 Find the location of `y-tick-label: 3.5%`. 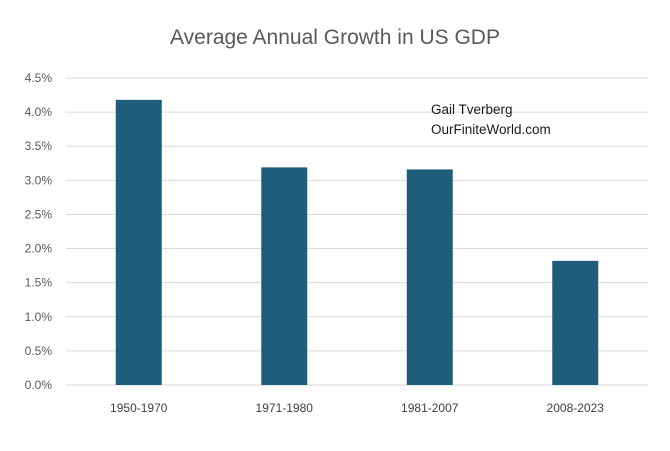

y-tick-label: 3.5% is located at coordinates (39, 146).